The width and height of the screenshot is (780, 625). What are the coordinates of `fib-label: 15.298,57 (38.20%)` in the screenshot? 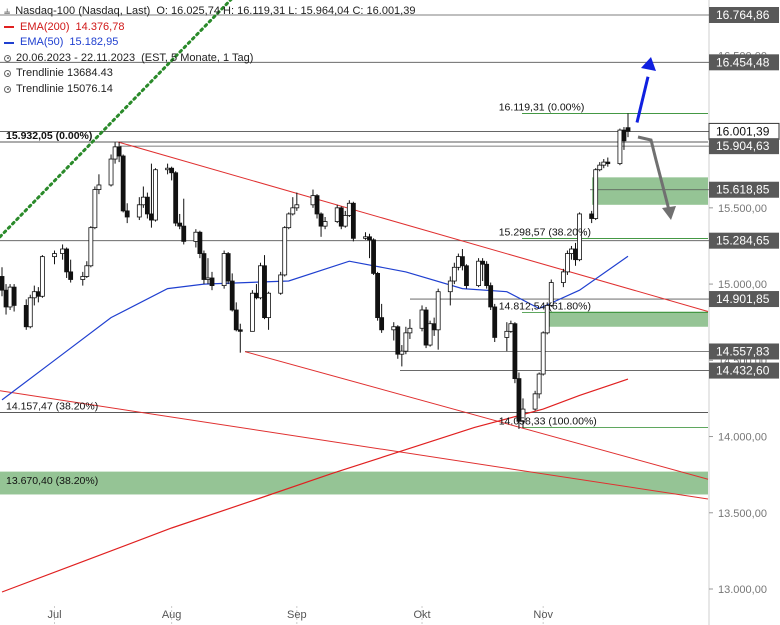 It's located at (545, 233).